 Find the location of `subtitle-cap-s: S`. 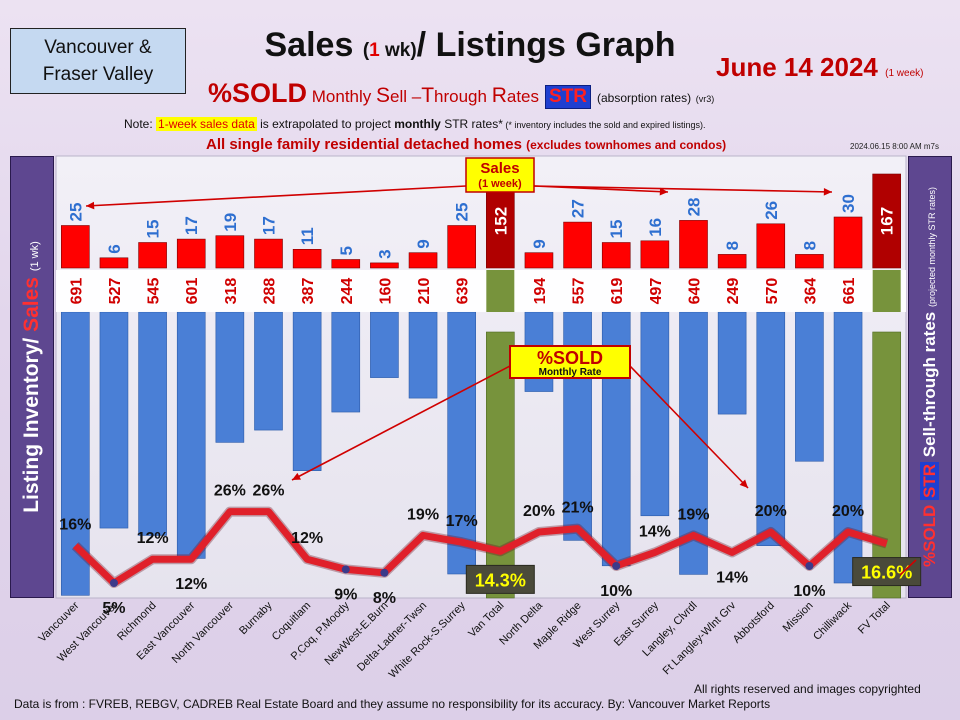

subtitle-cap-s: S is located at coordinates (383, 95).